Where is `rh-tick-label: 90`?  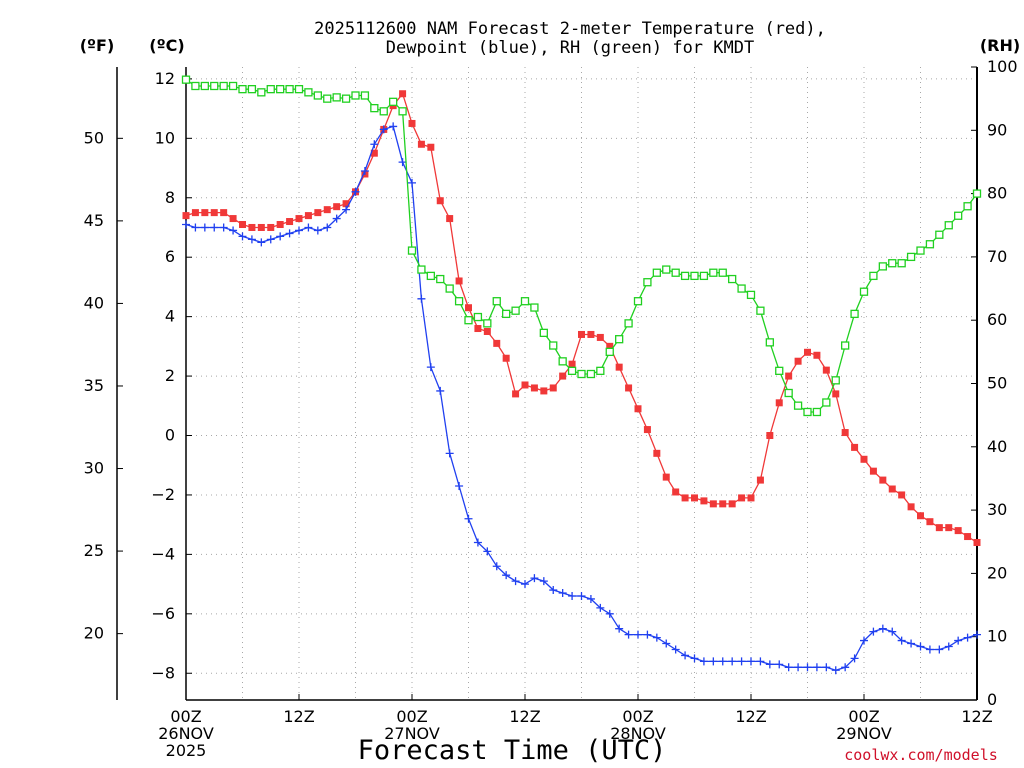 rh-tick-label: 90 is located at coordinates (997, 129).